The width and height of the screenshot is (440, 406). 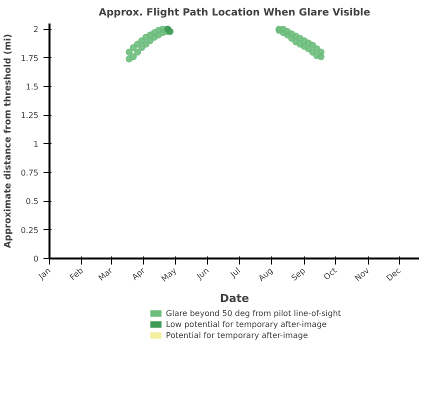 I want to click on legend-label: Glare beyond 50 deg from pilot line-of-sight, so click(x=254, y=313).